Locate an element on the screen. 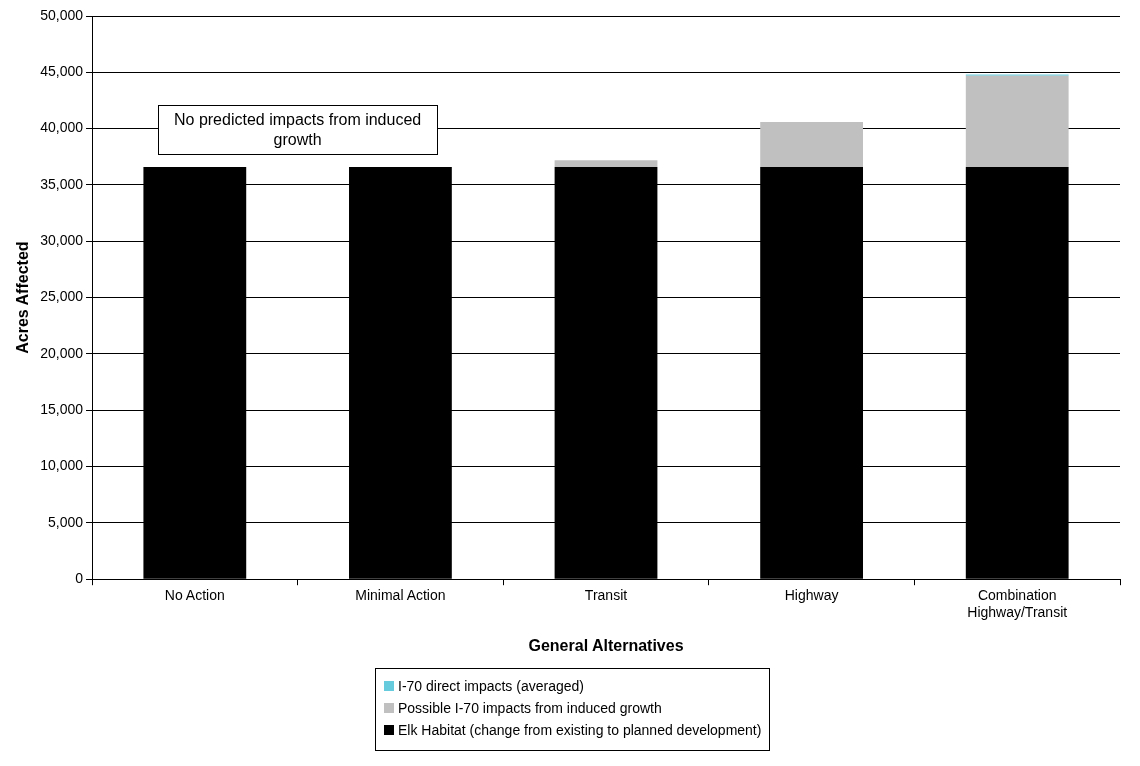 The image size is (1140, 766). x-tick-label: Highway is located at coordinates (811, 595).